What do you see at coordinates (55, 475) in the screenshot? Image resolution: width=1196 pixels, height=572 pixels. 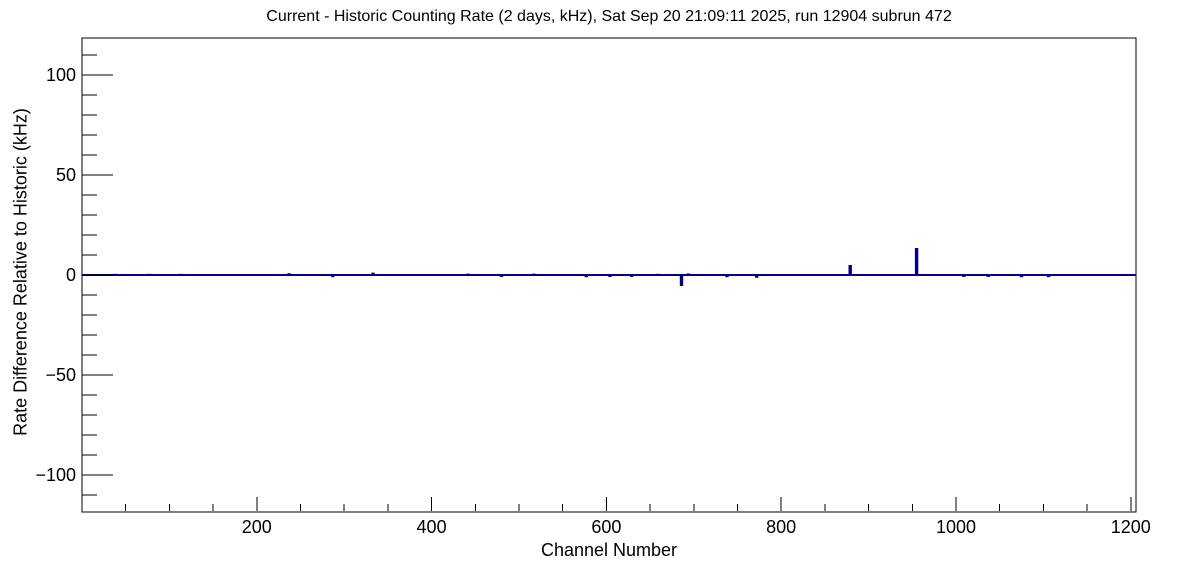 I see `y-tick-label: −100` at bounding box center [55, 475].